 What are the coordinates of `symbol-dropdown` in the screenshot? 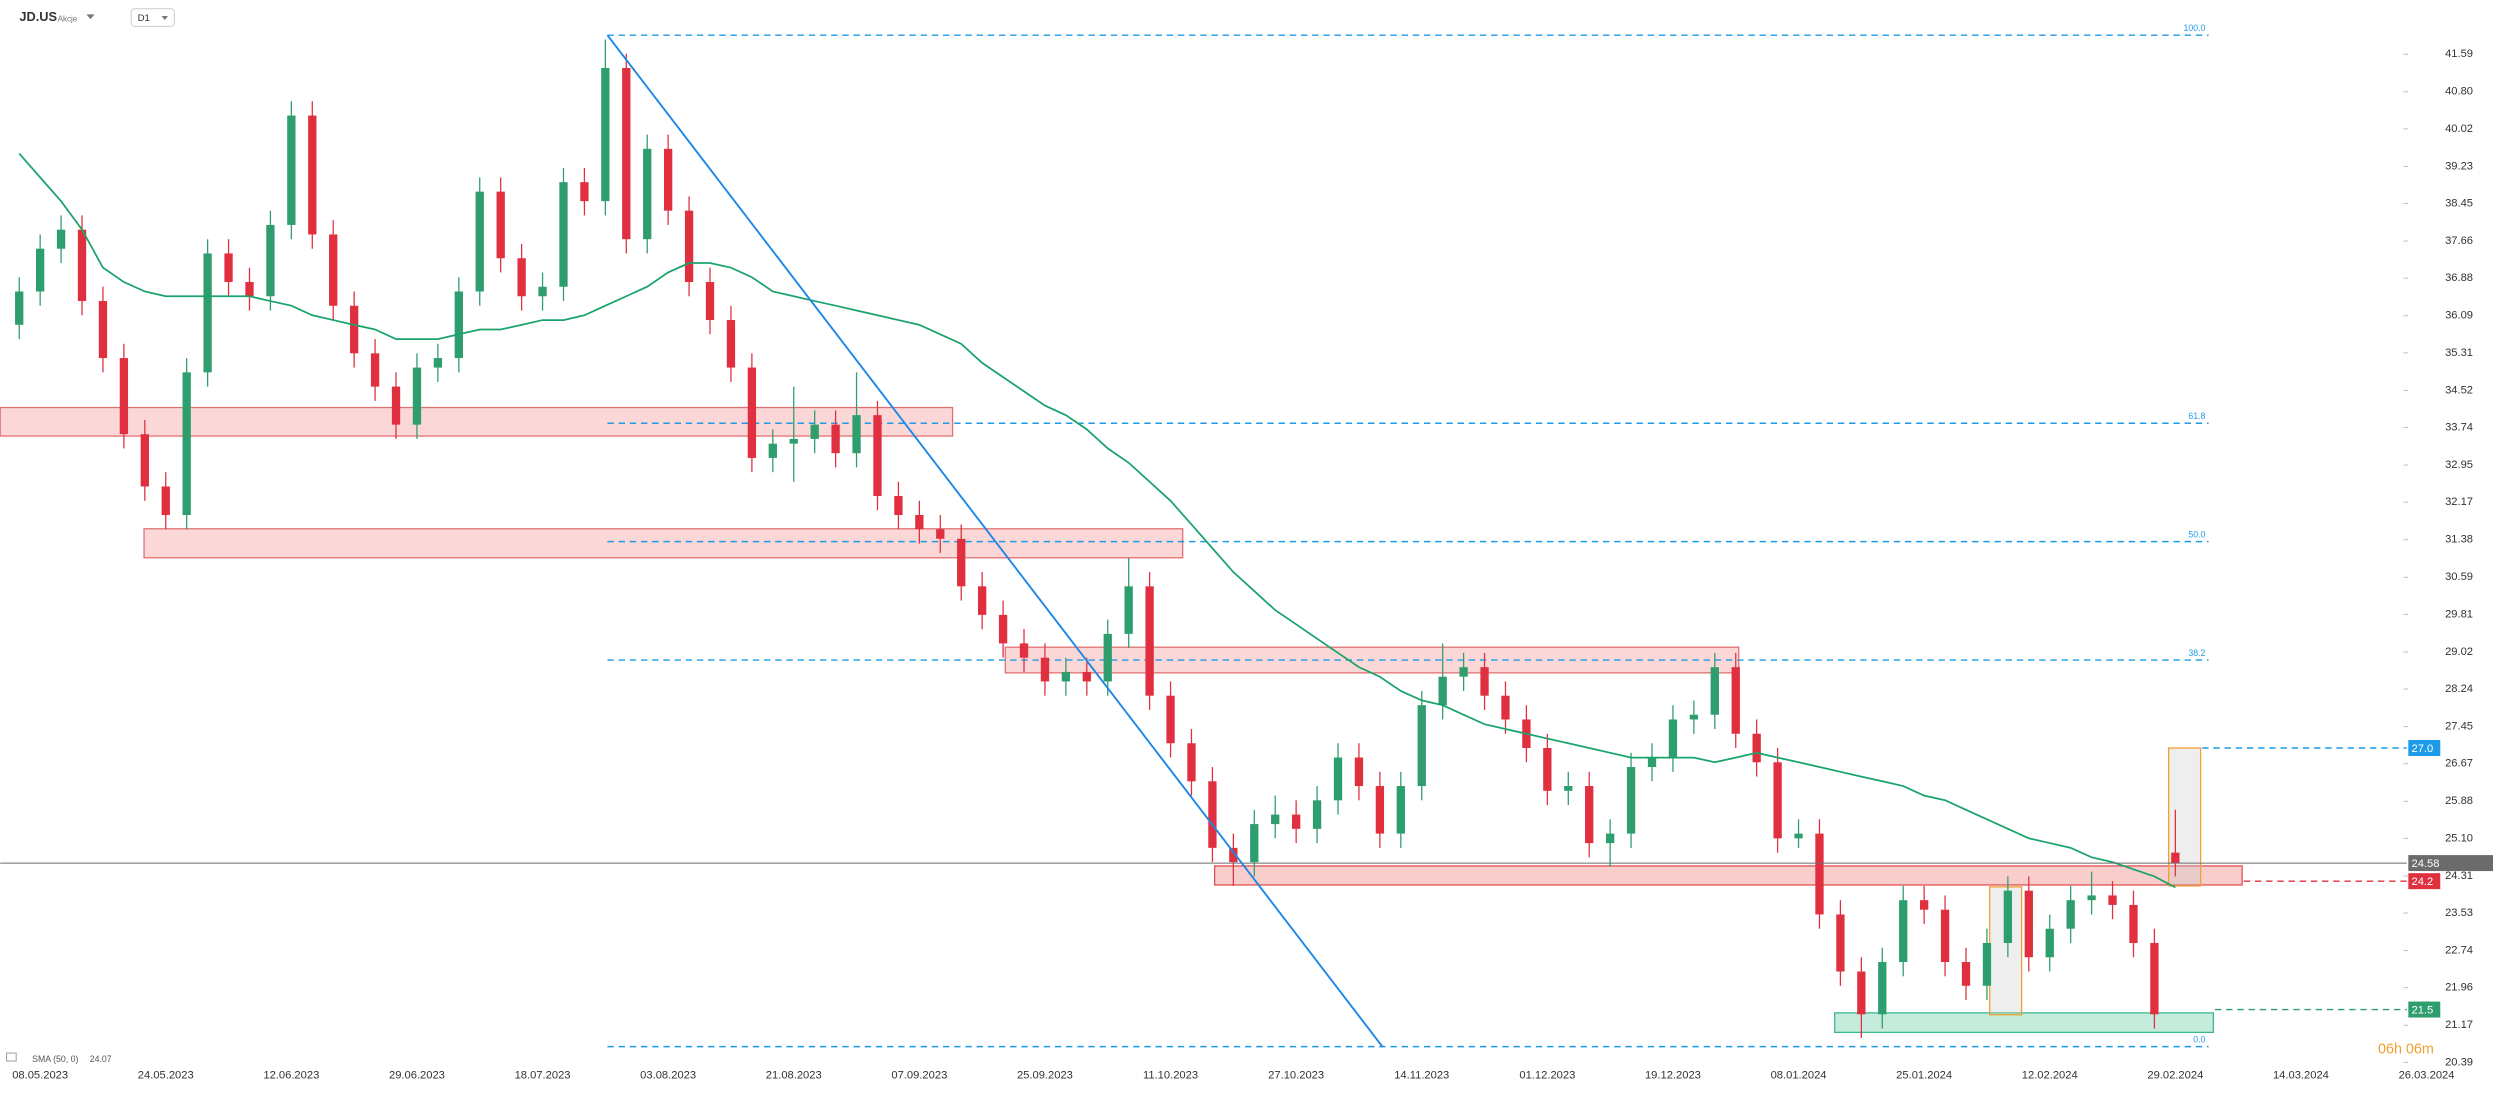 It's located at (90, 17).